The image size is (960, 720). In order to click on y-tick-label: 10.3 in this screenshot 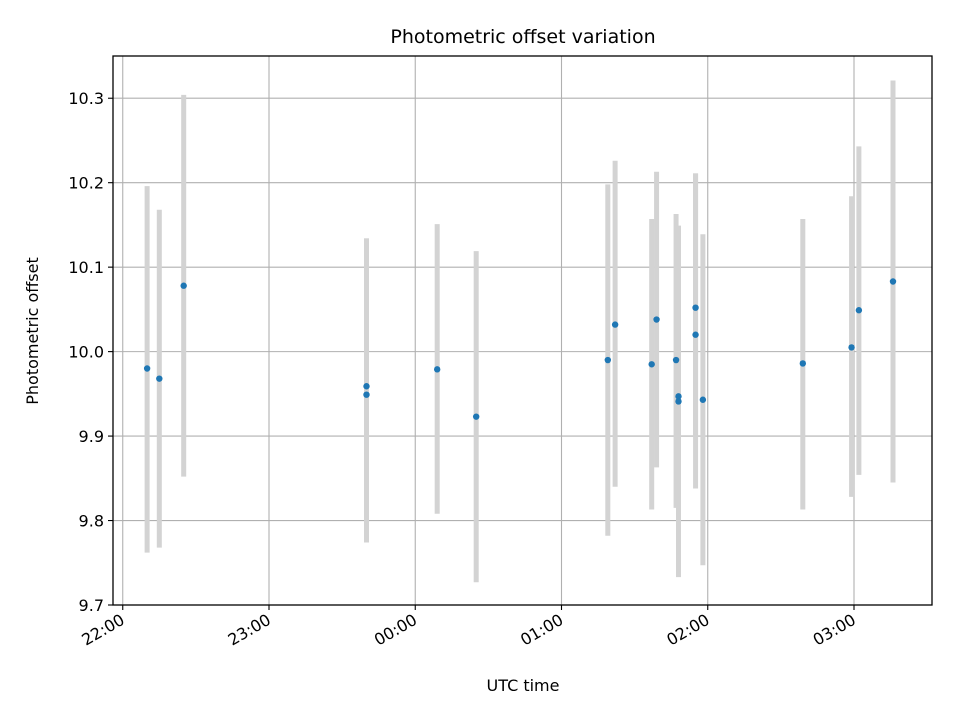, I will do `click(86, 98)`.